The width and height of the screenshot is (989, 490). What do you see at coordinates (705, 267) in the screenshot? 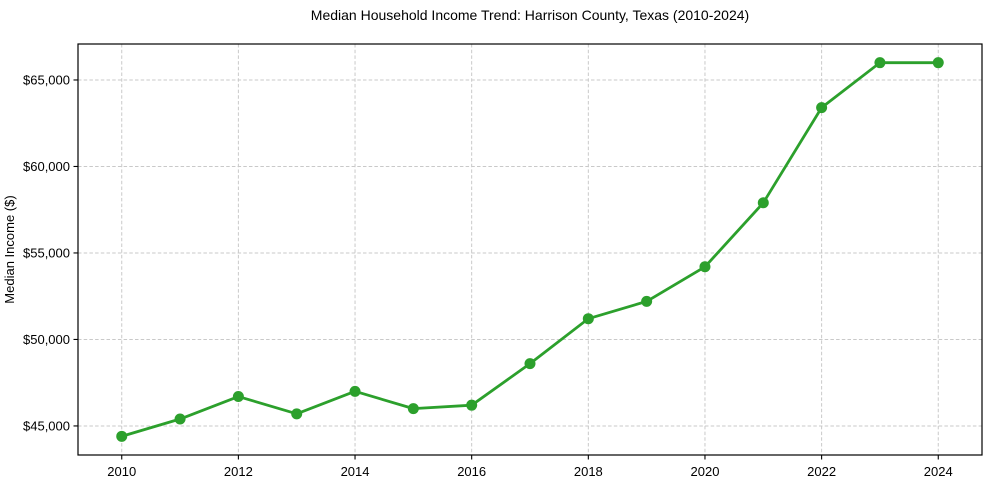
I see `data-point-2020` at bounding box center [705, 267].